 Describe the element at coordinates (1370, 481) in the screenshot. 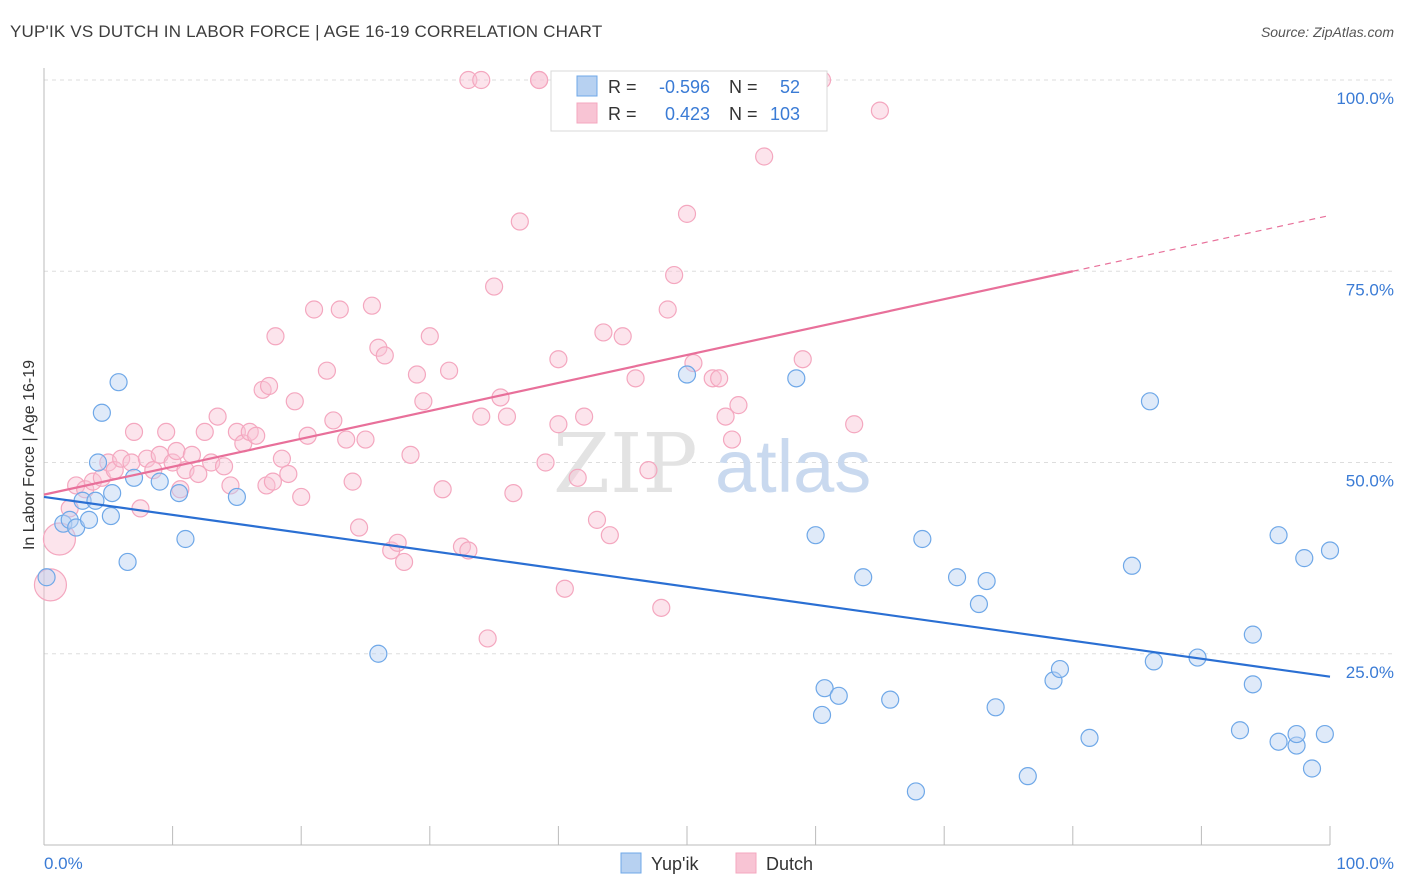

I see `y-tick-label-2: 50.0%` at that location.